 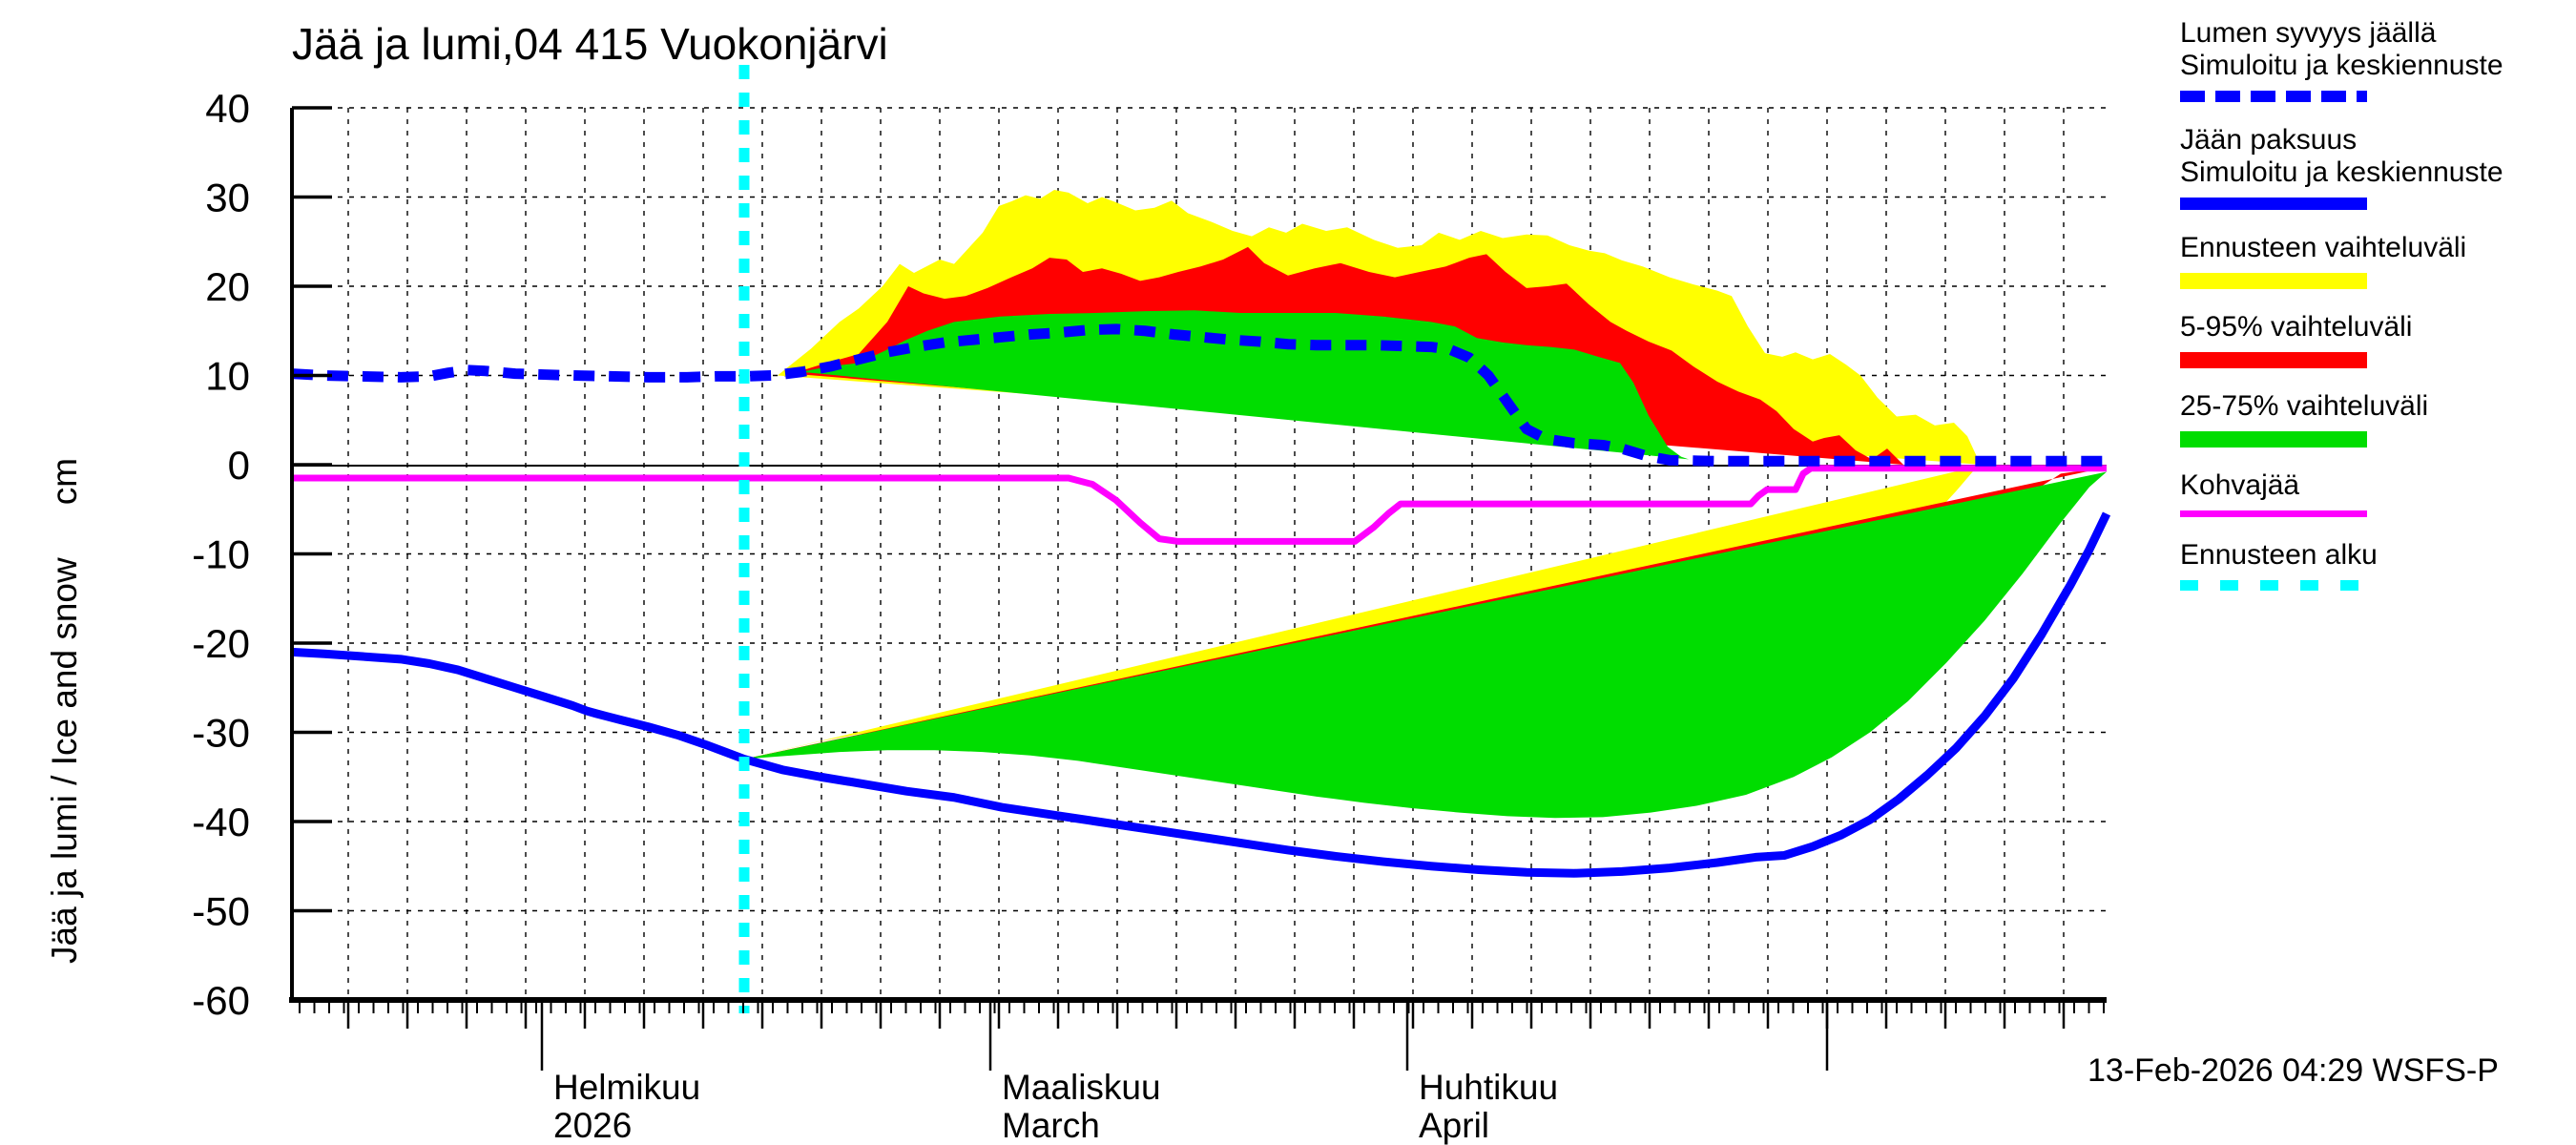 I want to click on month-label: Maaliskuu, so click(x=1081, y=1087).